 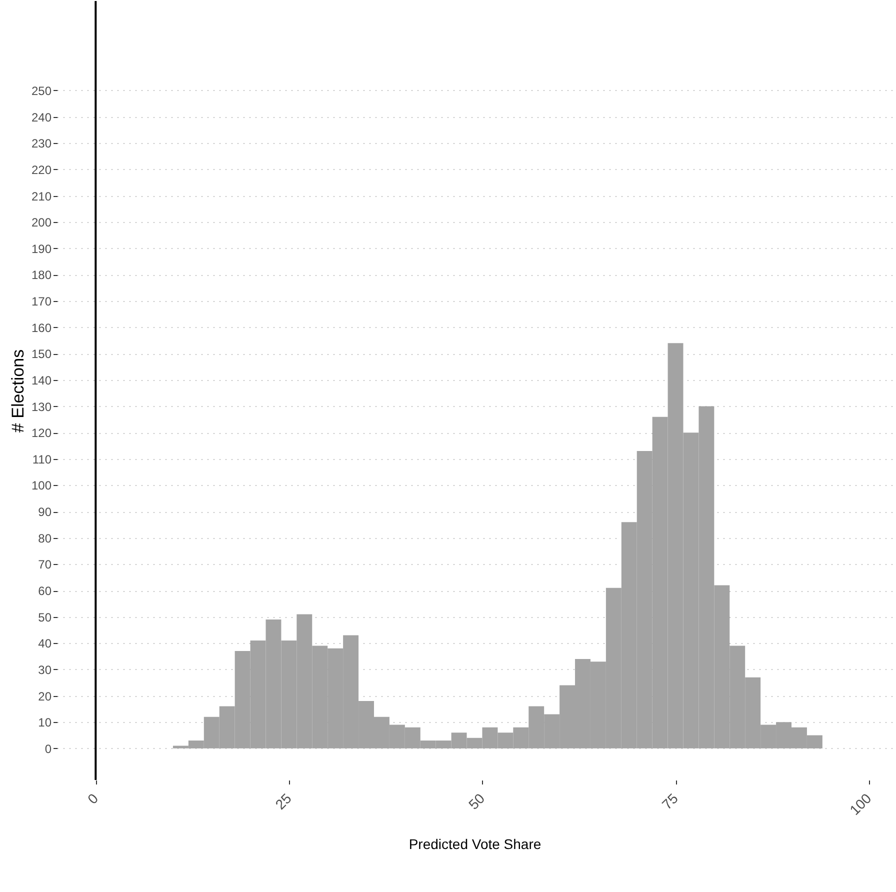 What do you see at coordinates (41, 485) in the screenshot?
I see `y-tick-label: 100` at bounding box center [41, 485].